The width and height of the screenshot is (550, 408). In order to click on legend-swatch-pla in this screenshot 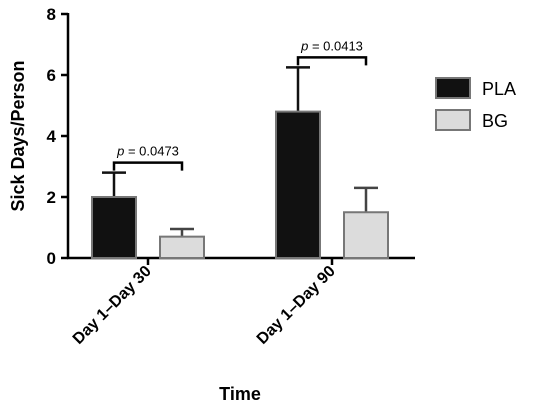, I will do `click(453, 88)`.